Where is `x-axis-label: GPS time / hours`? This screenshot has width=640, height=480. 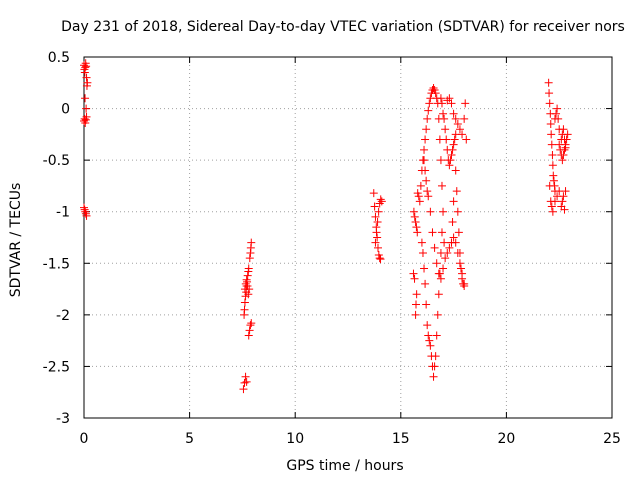 x-axis-label: GPS time / hours is located at coordinates (344, 466).